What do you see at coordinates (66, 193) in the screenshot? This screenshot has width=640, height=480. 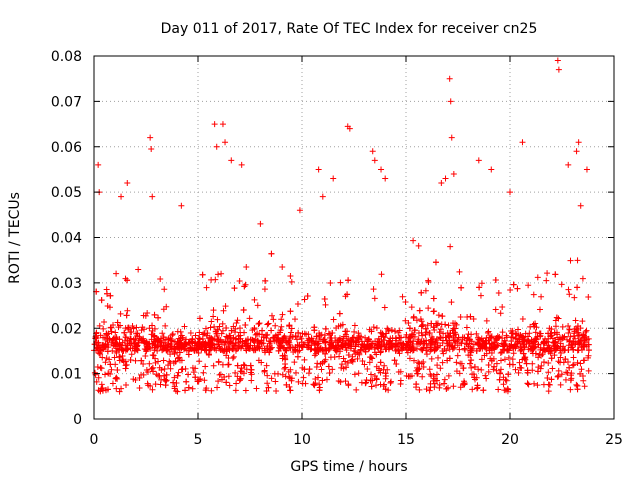 I see `y-tick-label: 0.05` at bounding box center [66, 193].